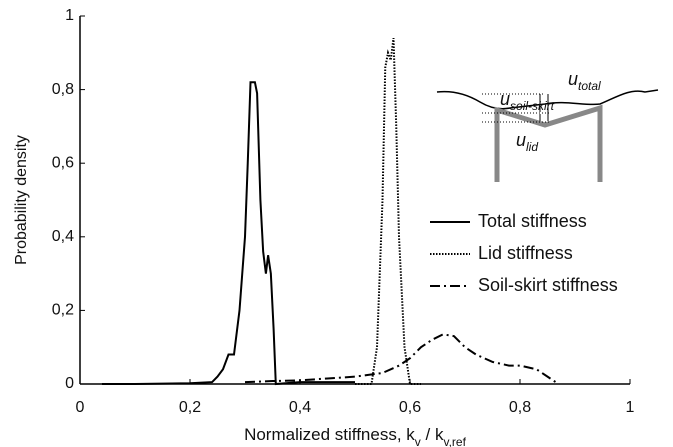 Image resolution: width=673 pixels, height=447 pixels. I want to click on y-tick-label: 0,2, so click(63, 310).